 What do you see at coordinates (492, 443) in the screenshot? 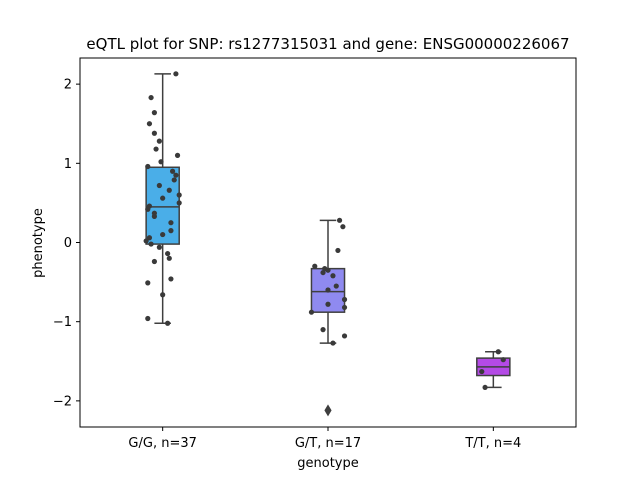
I see `x-tick-label: T/T, n=4` at bounding box center [492, 443].